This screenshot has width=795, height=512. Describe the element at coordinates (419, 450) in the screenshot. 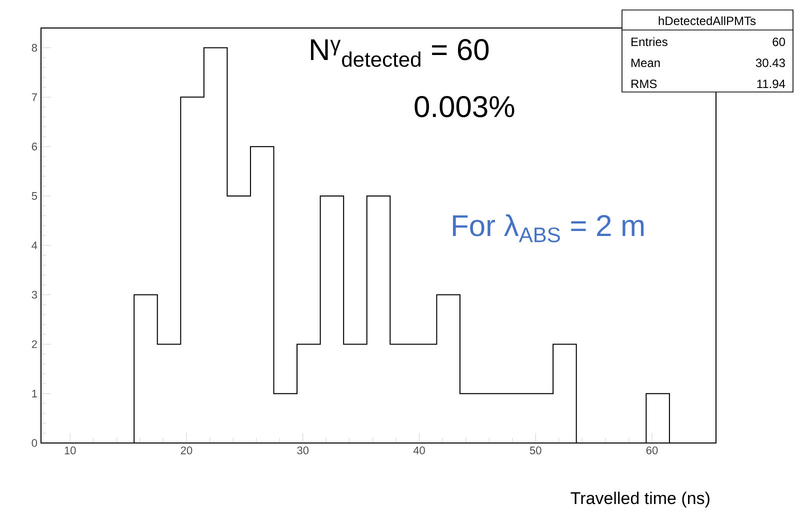

I see `x-tick-label: 40` at that location.